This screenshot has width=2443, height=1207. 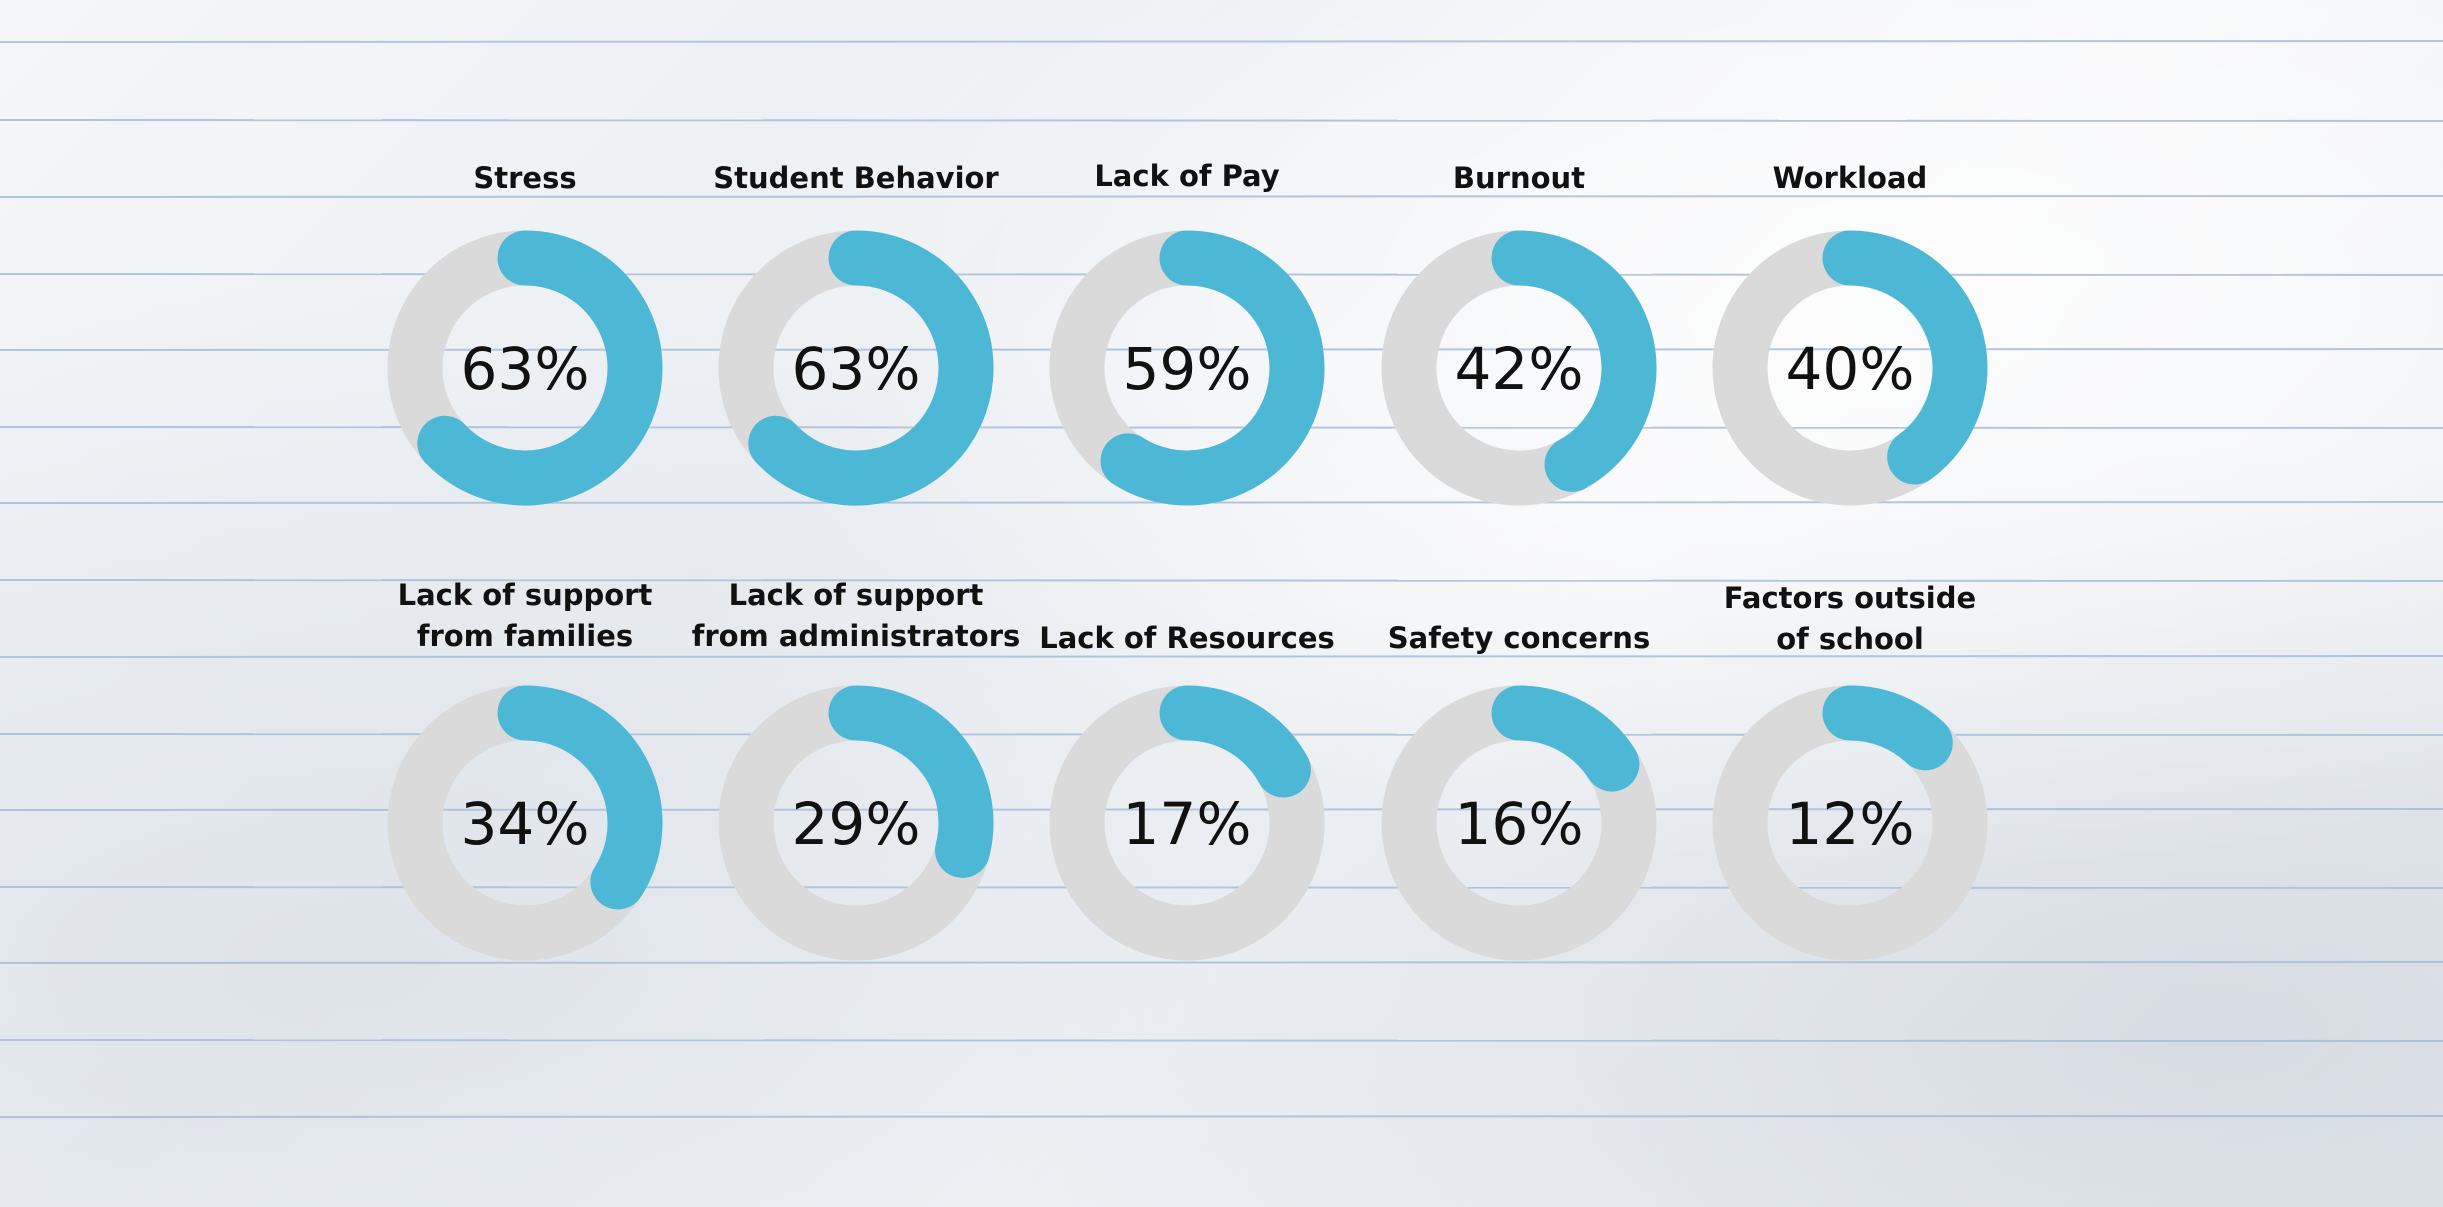 I want to click on donut-lack-of-support-from-families: Lack of support from families 34%, so click(x=525, y=769).